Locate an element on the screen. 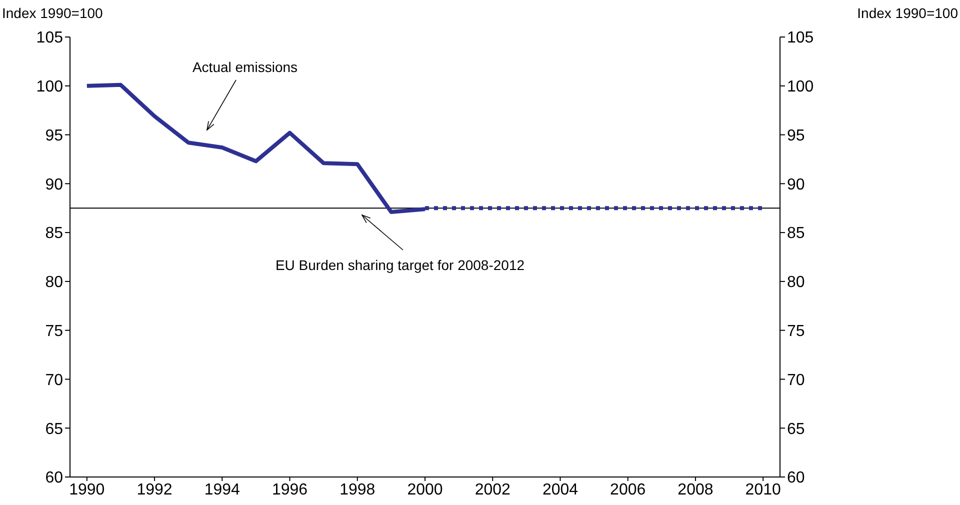  y-tick-label: 75 is located at coordinates (54, 331).